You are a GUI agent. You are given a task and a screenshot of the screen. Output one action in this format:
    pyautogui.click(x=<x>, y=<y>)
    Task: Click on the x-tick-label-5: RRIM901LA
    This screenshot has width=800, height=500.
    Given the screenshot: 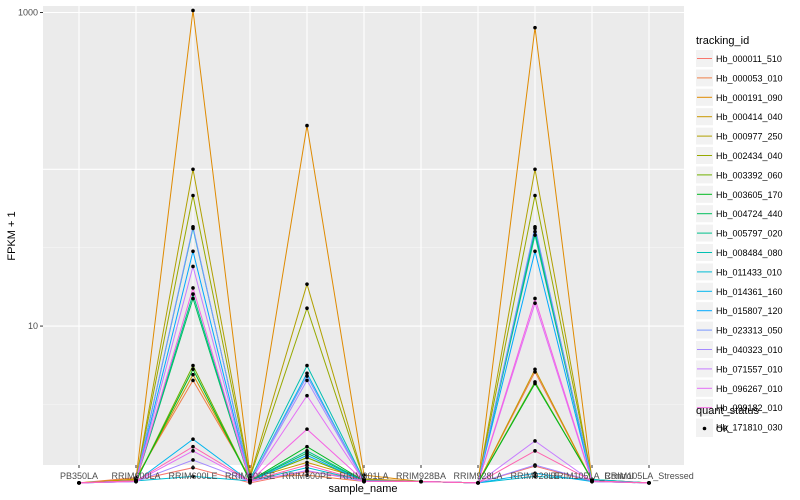 What is the action you would take?
    pyautogui.click(x=363, y=476)
    